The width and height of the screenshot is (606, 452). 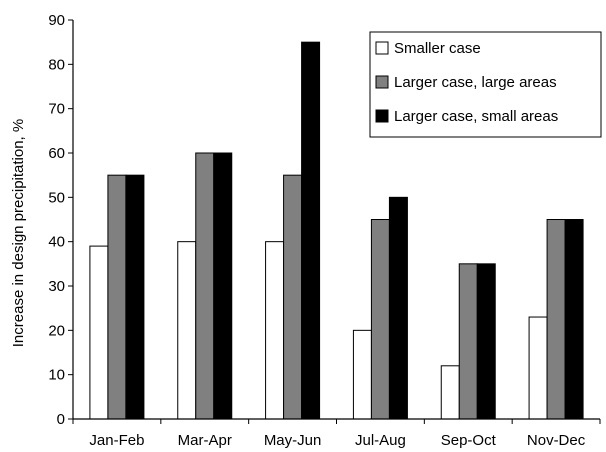 What do you see at coordinates (61, 419) in the screenshot?
I see `y-tick-label: 0` at bounding box center [61, 419].